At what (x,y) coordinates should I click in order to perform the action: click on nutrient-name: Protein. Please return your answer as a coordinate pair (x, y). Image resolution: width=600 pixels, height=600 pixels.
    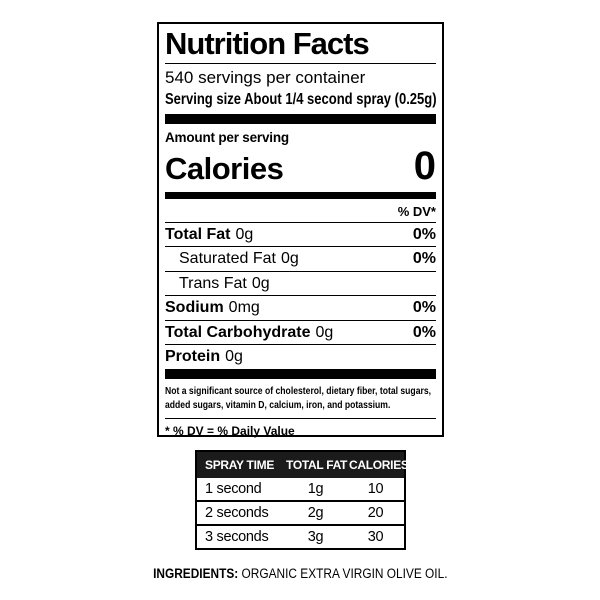
    Looking at the image, I should click on (193, 357).